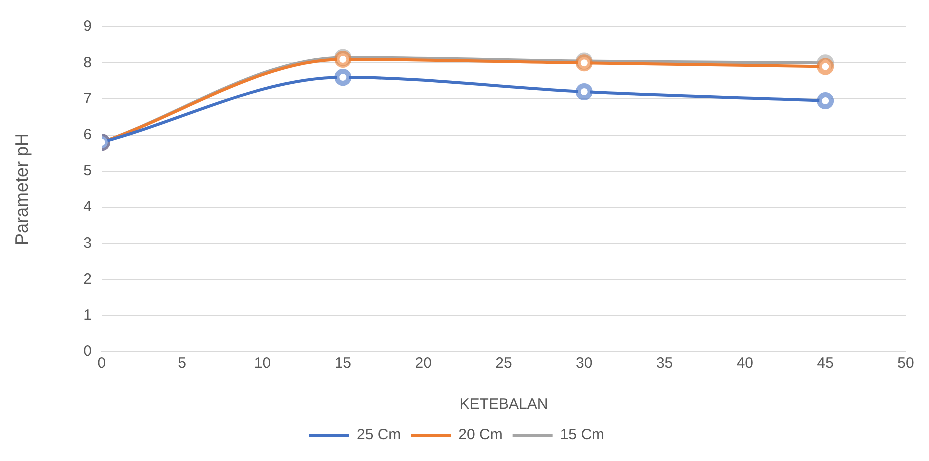  I want to click on y-tick-label: 0, so click(88, 351).